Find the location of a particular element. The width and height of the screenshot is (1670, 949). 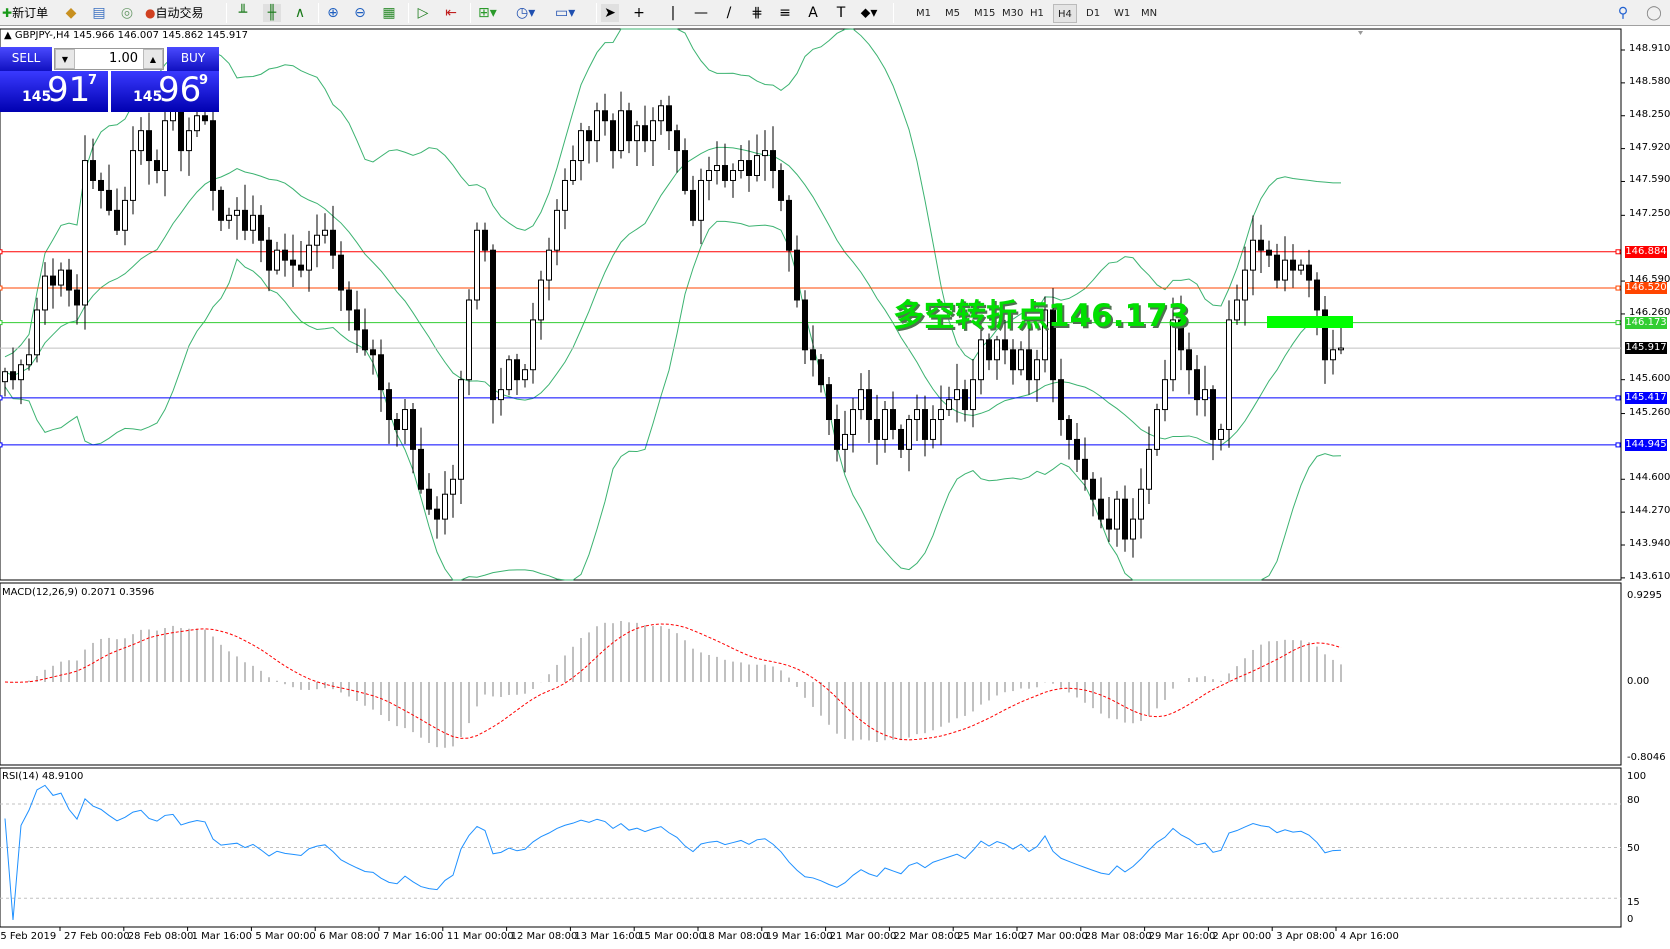

cursor-icon: ➤ is located at coordinates (610, 13).